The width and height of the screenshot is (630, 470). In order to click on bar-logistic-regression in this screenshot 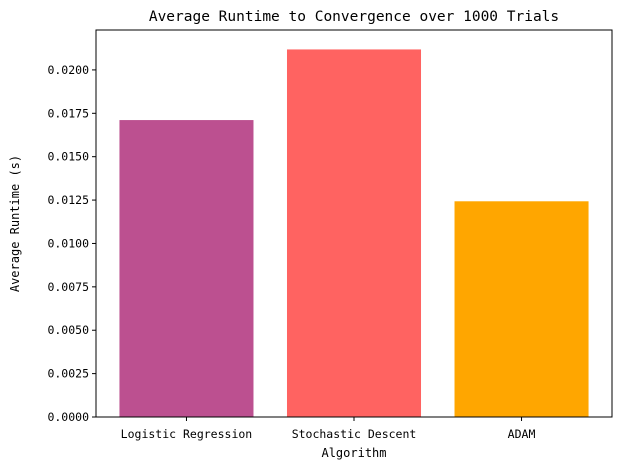, I will do `click(186, 269)`.